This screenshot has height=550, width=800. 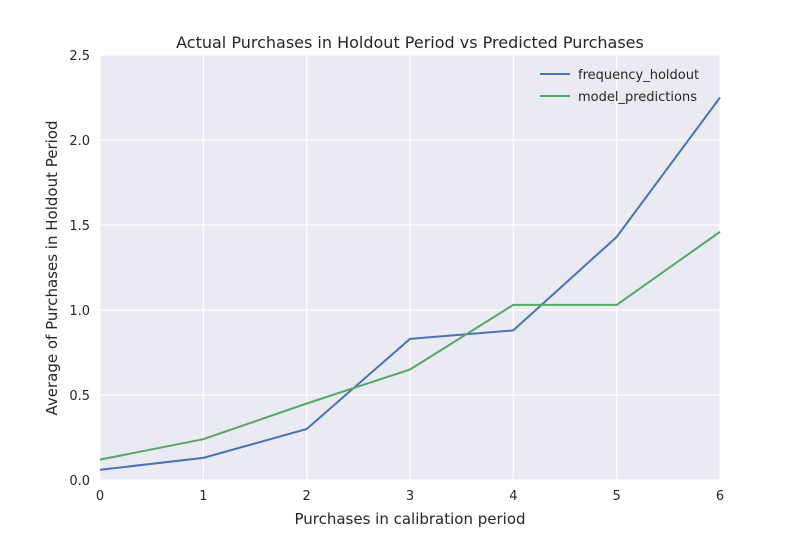 I want to click on legend-label: model_predictions, so click(x=637, y=97).